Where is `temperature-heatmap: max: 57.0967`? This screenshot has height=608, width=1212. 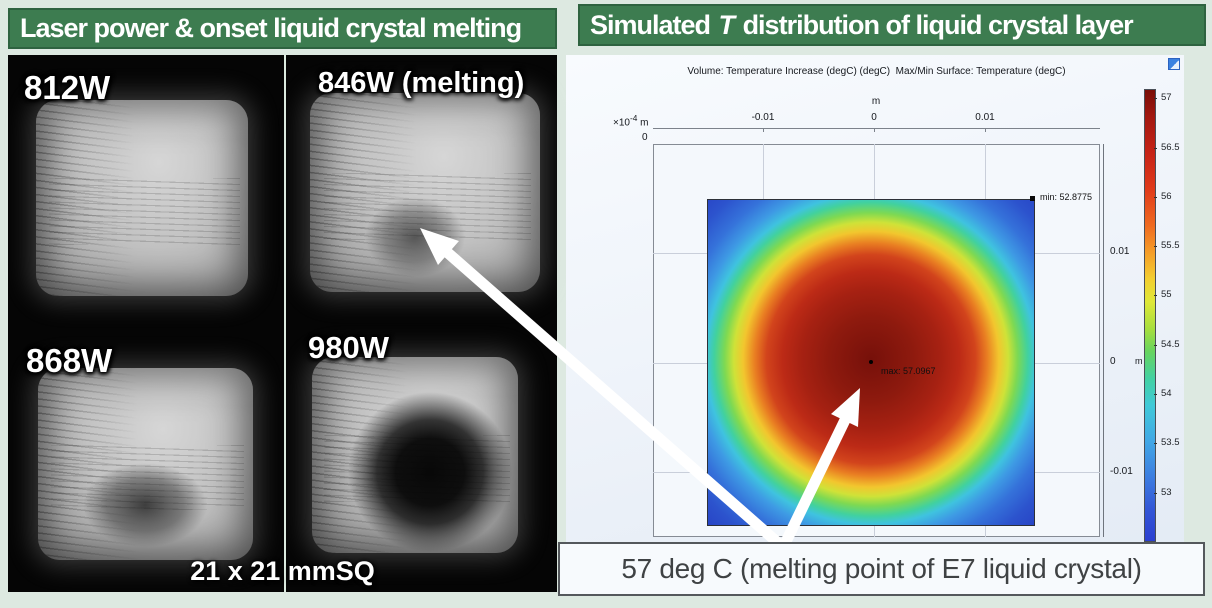 temperature-heatmap: max: 57.0967 is located at coordinates (871, 362).